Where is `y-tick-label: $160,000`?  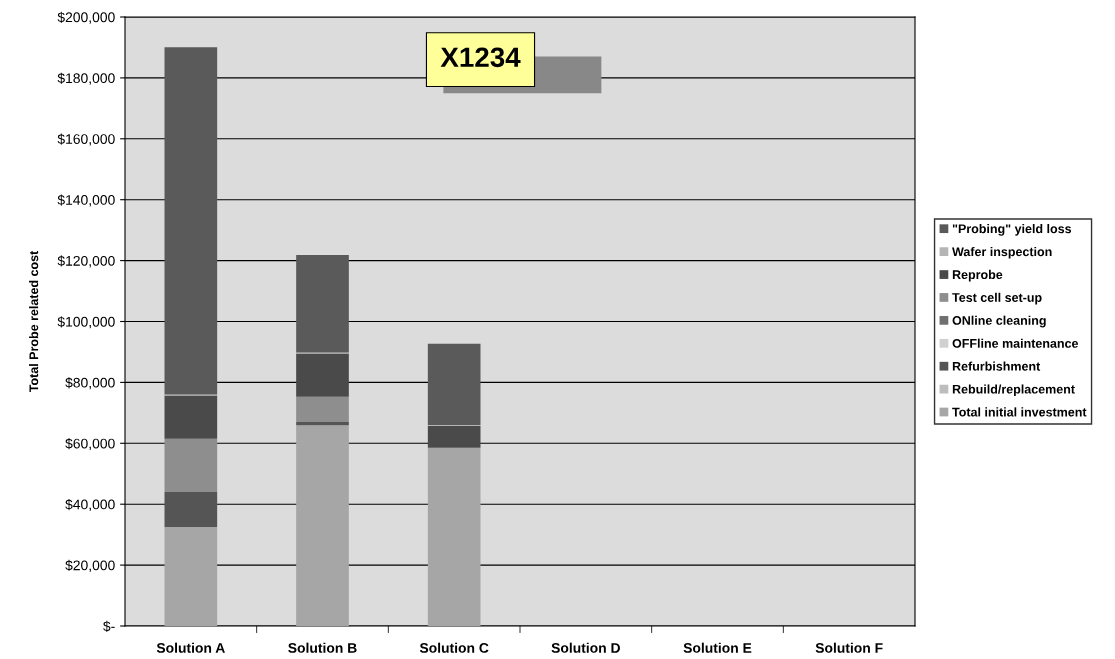 y-tick-label: $160,000 is located at coordinates (86, 139).